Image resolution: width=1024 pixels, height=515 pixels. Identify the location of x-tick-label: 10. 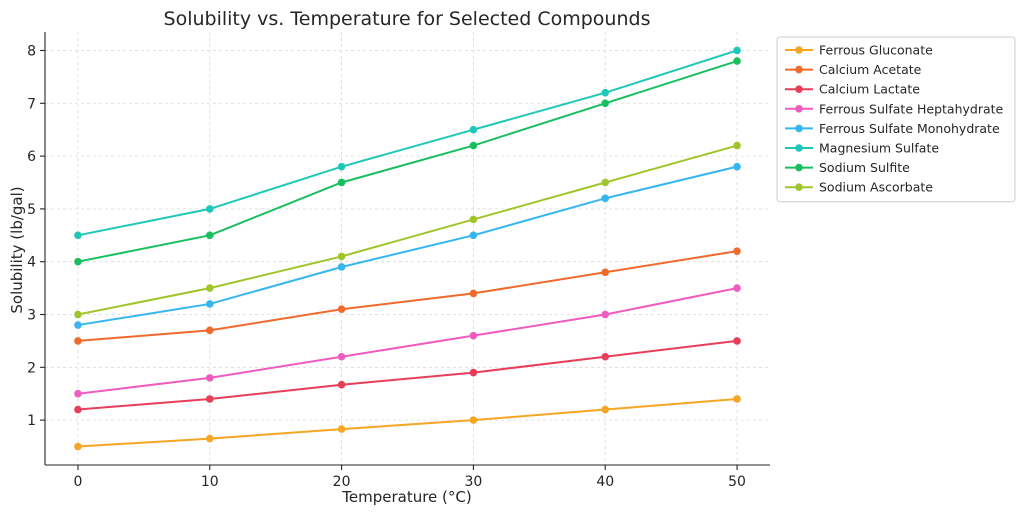
(210, 482).